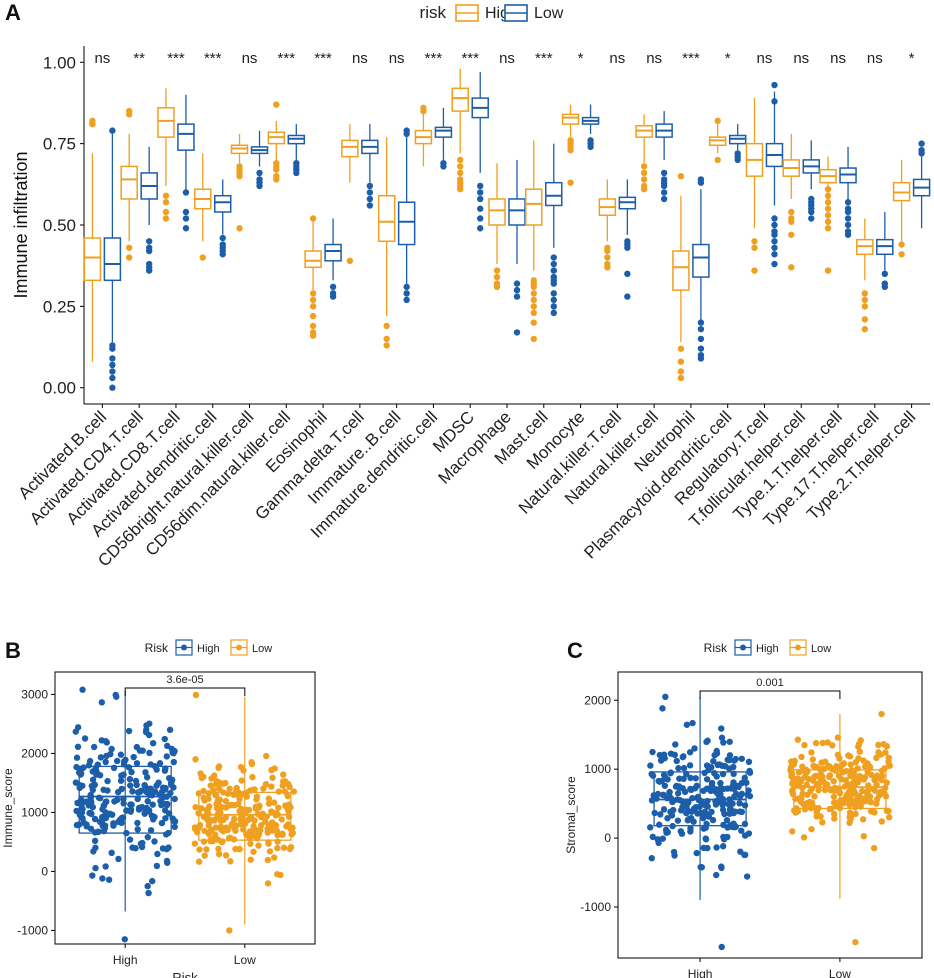 This screenshot has width=934, height=978. What do you see at coordinates (8, 808) in the screenshot?
I see `y-axis-title: Immune_score` at bounding box center [8, 808].